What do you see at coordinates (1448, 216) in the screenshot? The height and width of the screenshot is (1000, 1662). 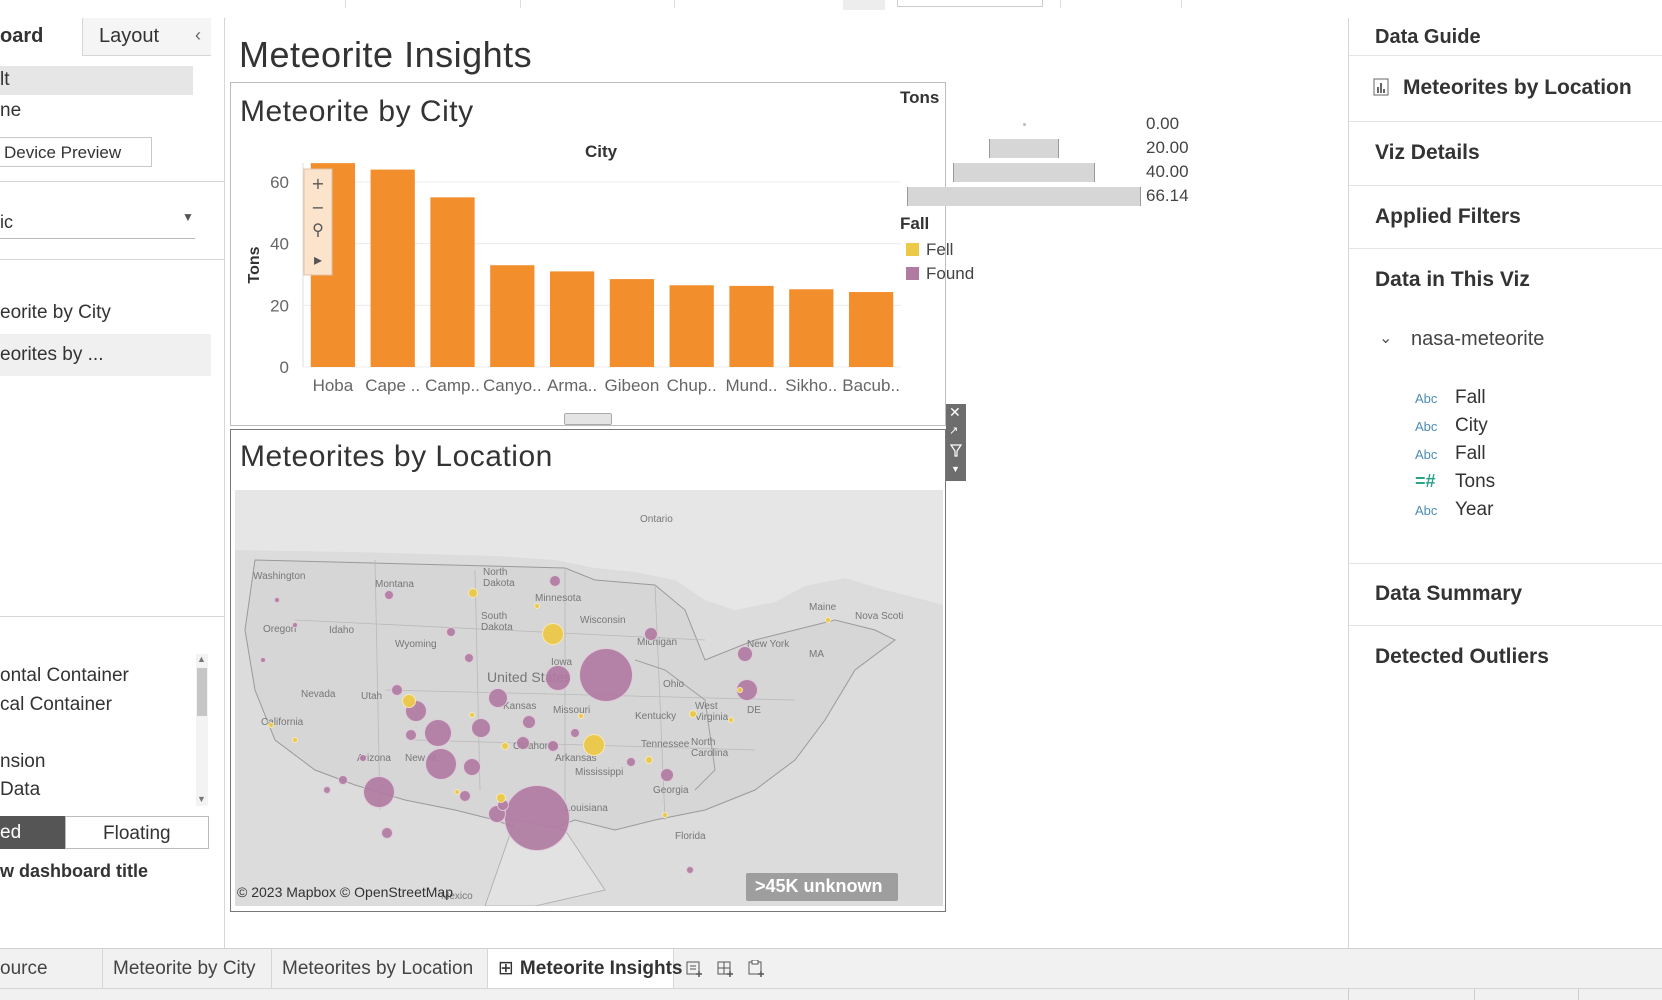 I see `section-applied-filters: Applied Filters` at bounding box center [1448, 216].